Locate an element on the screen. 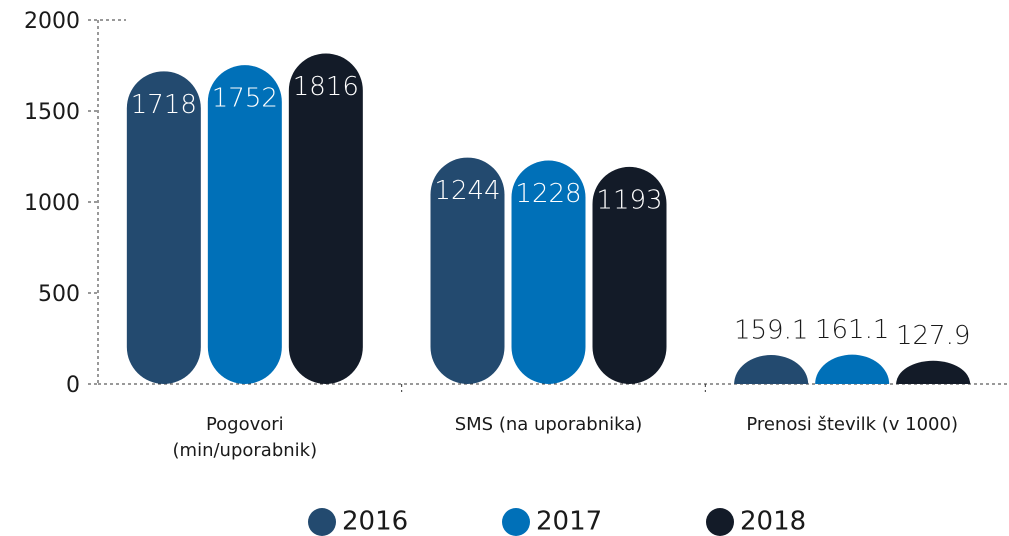  y-tick-label: 1000 is located at coordinates (52, 203).